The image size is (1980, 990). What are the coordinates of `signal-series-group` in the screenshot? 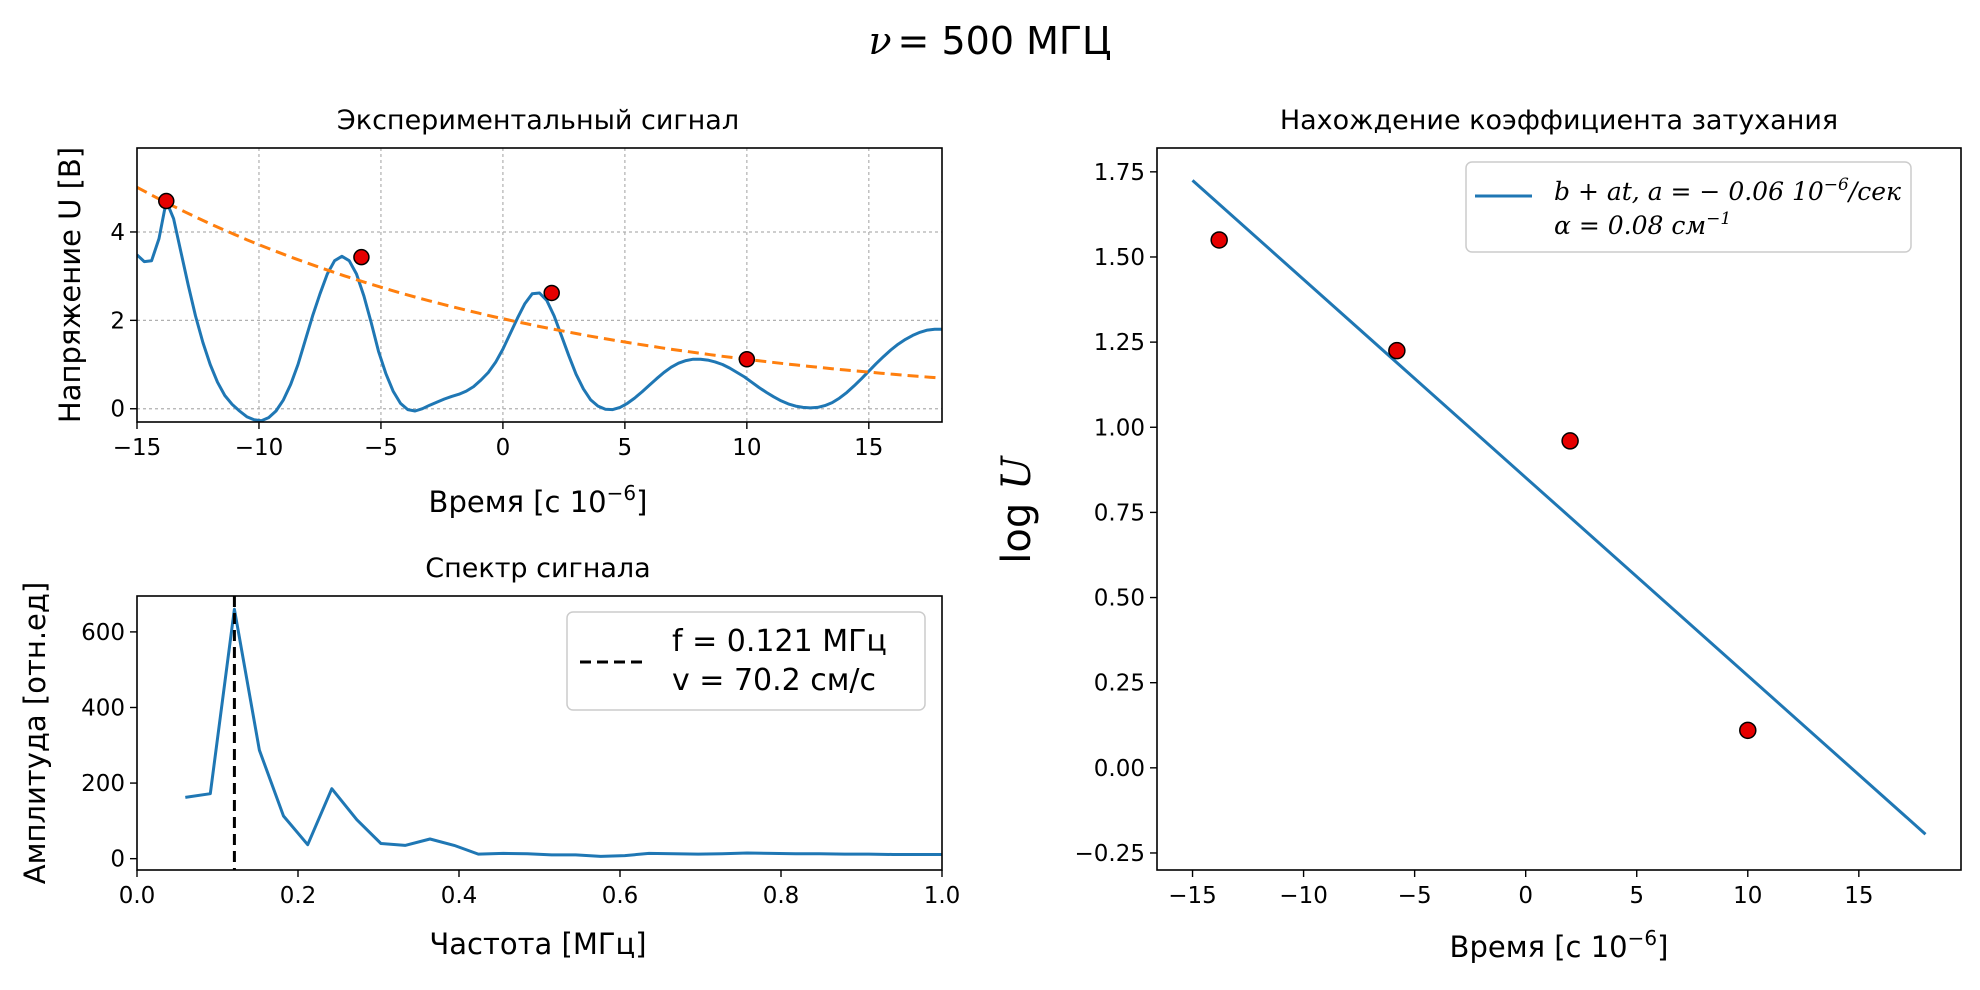 It's located at (539, 303).